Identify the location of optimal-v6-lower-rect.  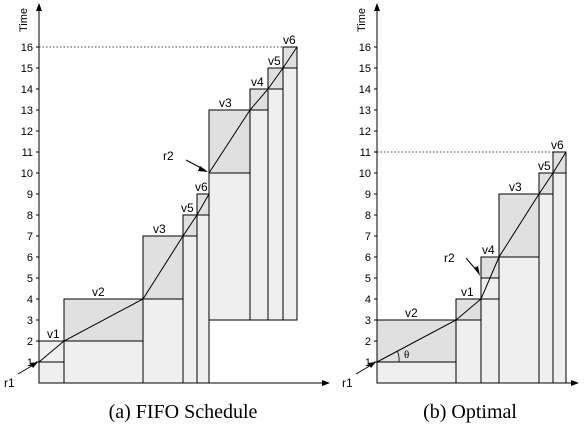
(559, 278).